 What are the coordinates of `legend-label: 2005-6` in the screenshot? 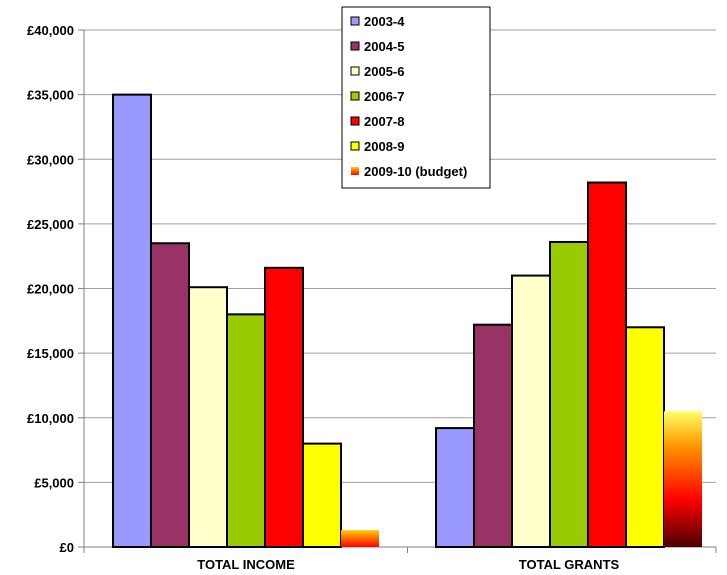 It's located at (384, 71).